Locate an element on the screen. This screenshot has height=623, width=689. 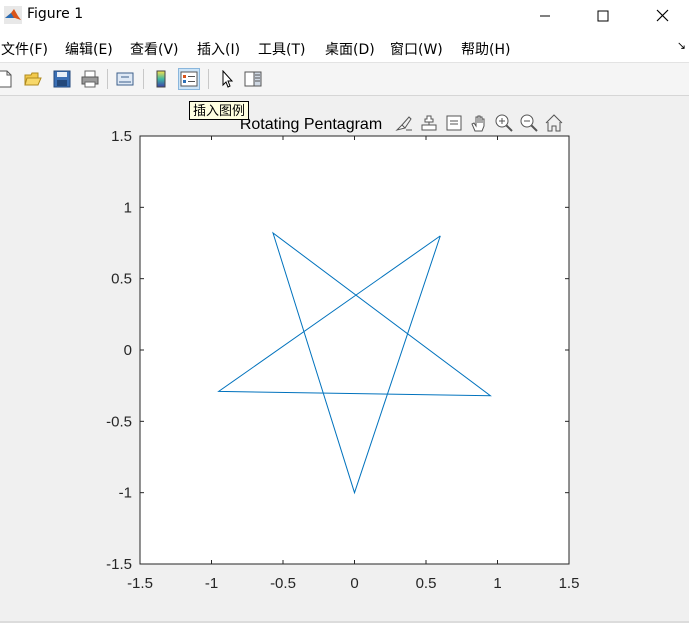
insert-legend-icon is located at coordinates (189, 79).